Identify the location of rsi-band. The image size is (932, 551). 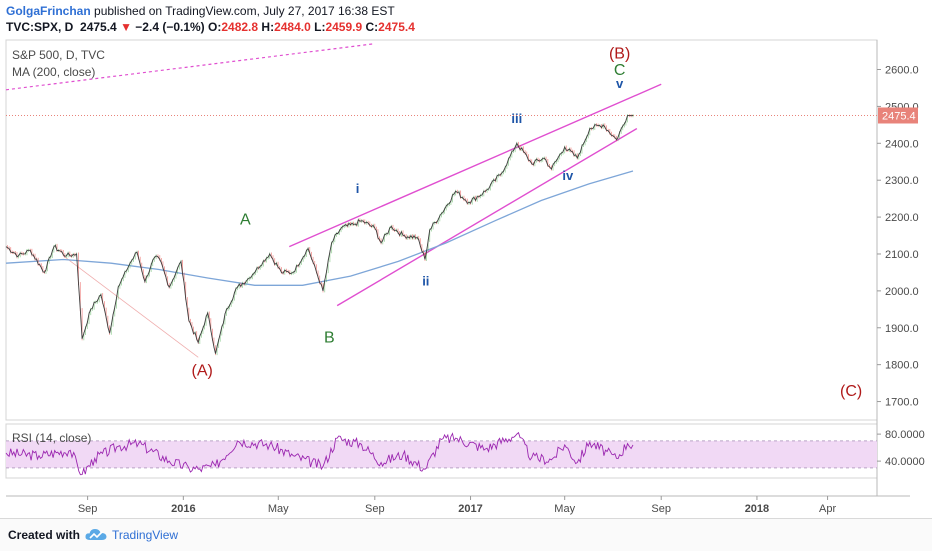
(441, 454).